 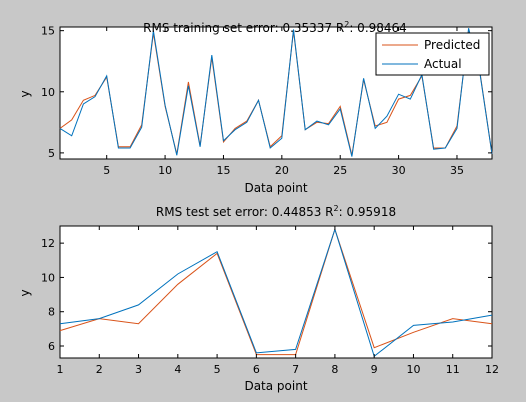 What do you see at coordinates (48, 92) in the screenshot?
I see `training-y-tick-label: 10` at bounding box center [48, 92].